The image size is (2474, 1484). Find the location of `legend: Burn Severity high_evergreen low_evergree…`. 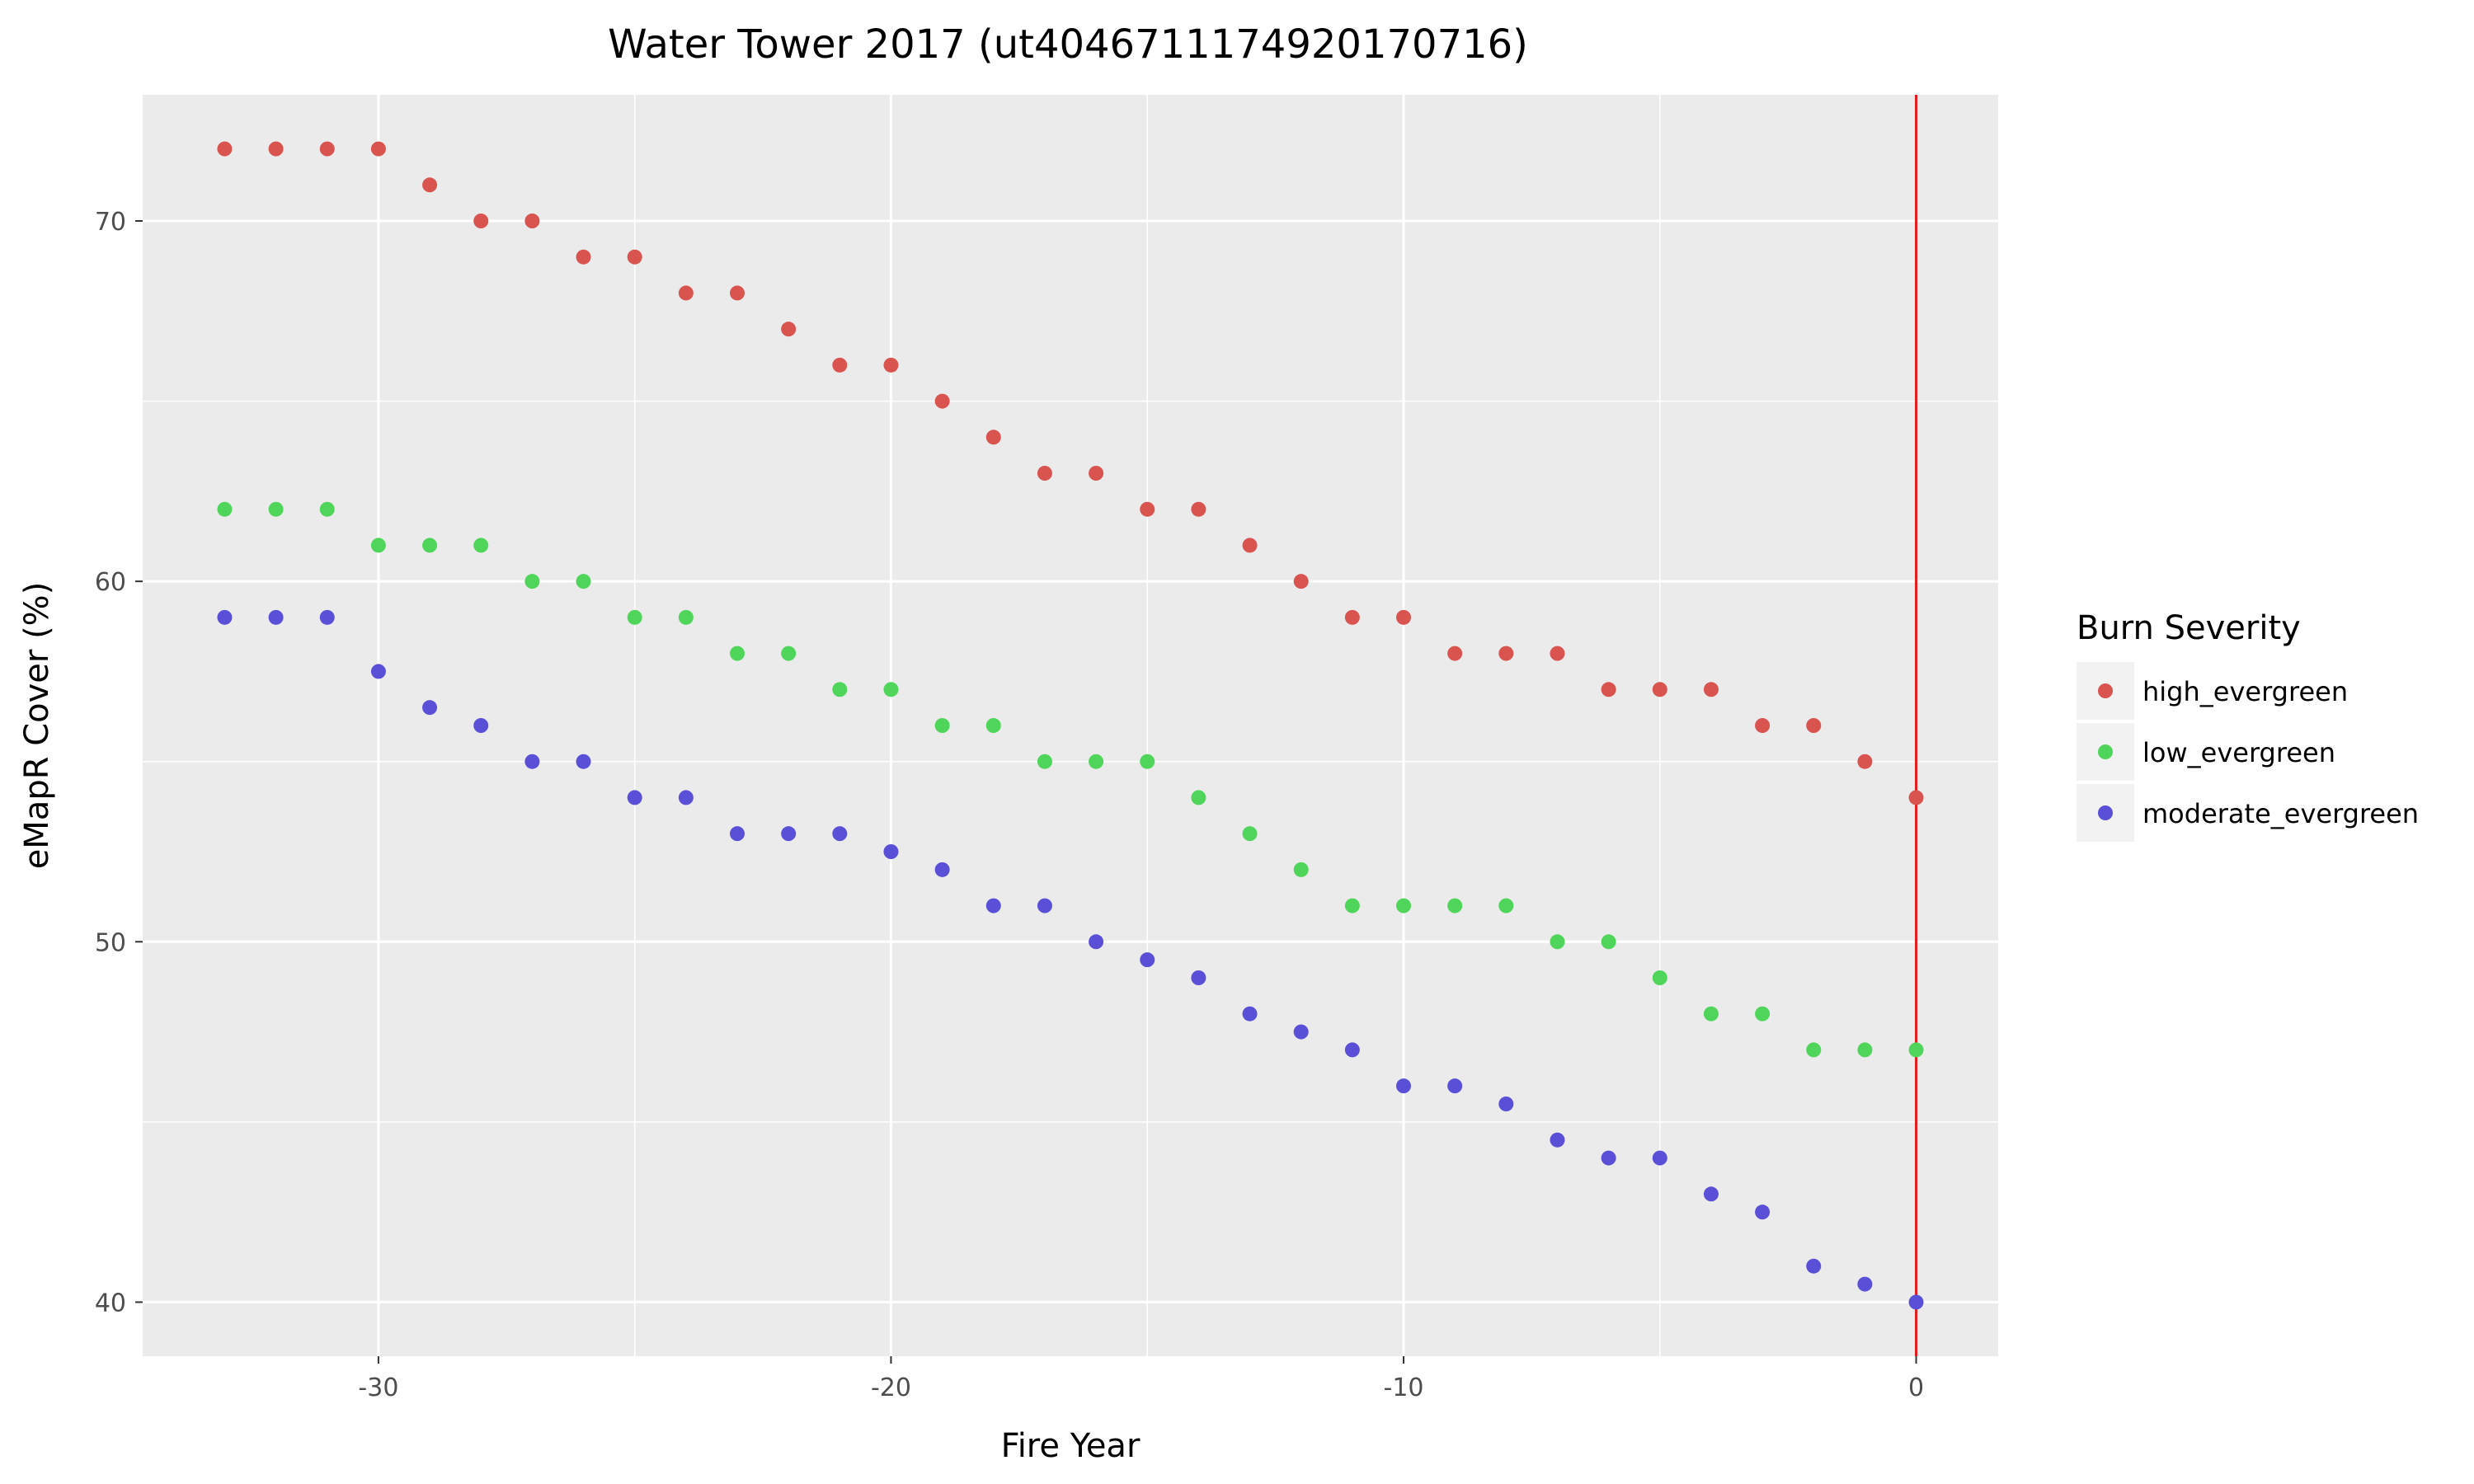

legend: Burn Severity high_evergreen low_evergree… is located at coordinates (2248, 725).